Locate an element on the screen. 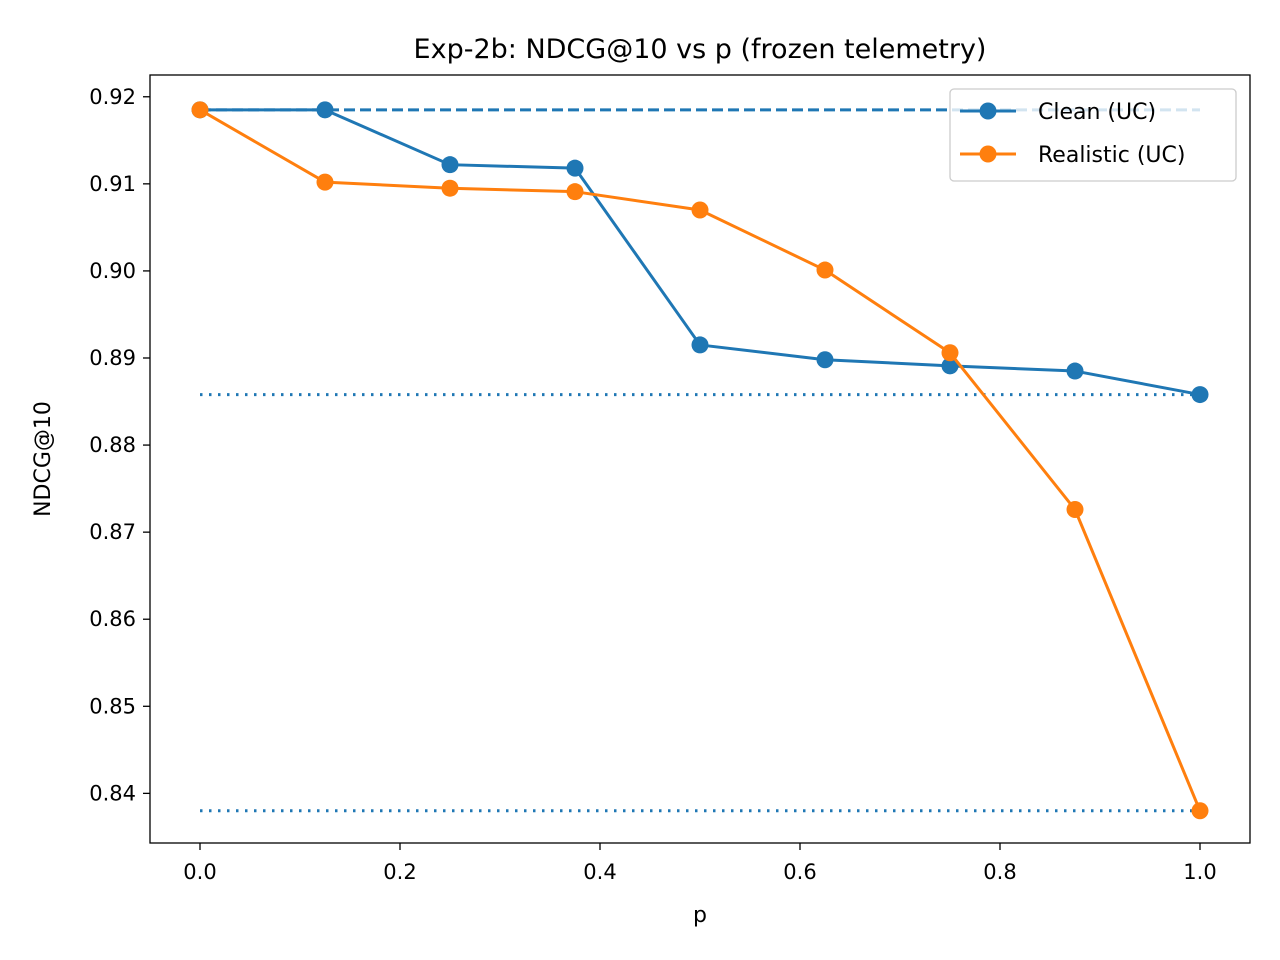  x-tick-label: 0.4 is located at coordinates (599, 872).